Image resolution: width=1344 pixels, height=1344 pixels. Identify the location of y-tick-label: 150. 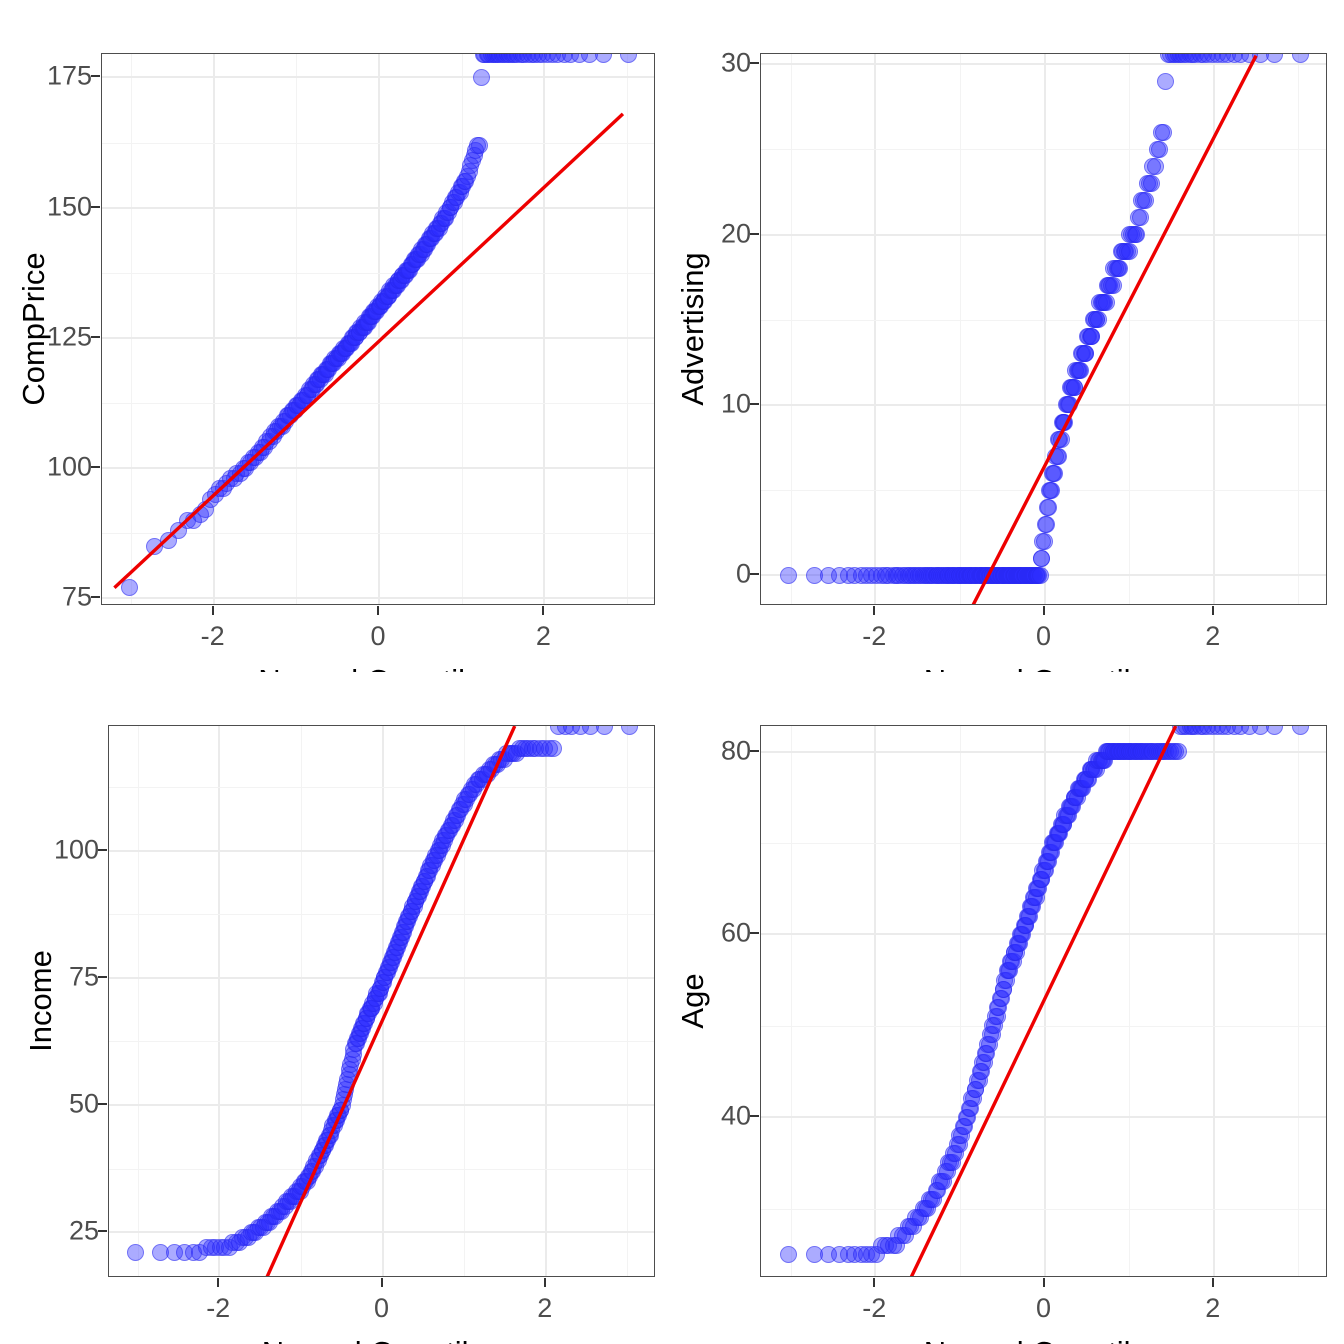
(69, 206).